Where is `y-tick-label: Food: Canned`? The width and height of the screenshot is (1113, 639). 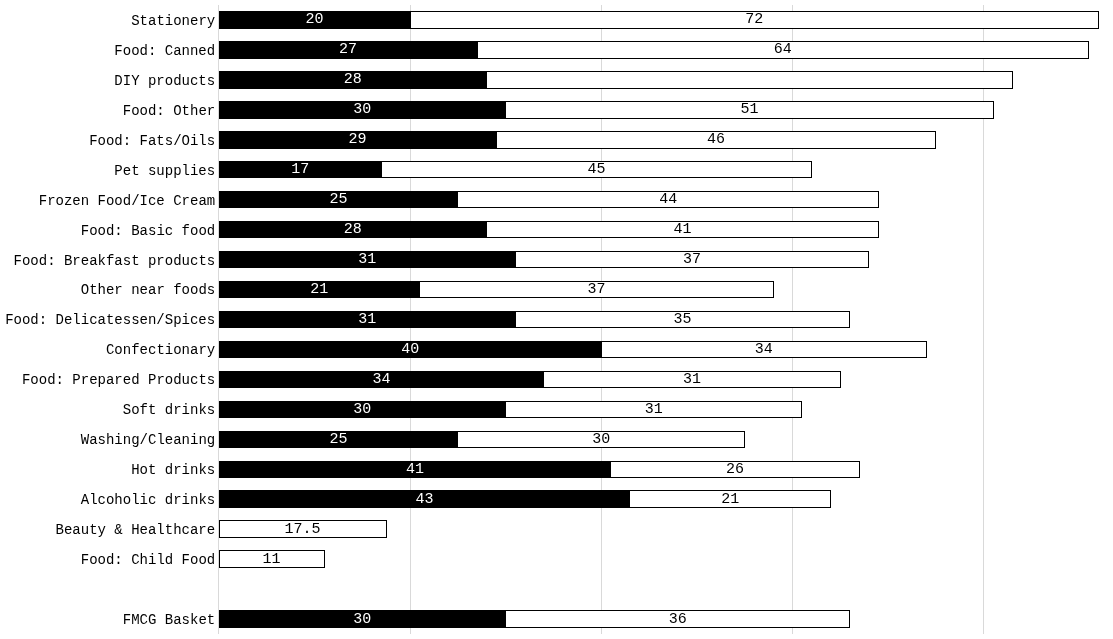
y-tick-label: Food: Canned is located at coordinates (165, 50).